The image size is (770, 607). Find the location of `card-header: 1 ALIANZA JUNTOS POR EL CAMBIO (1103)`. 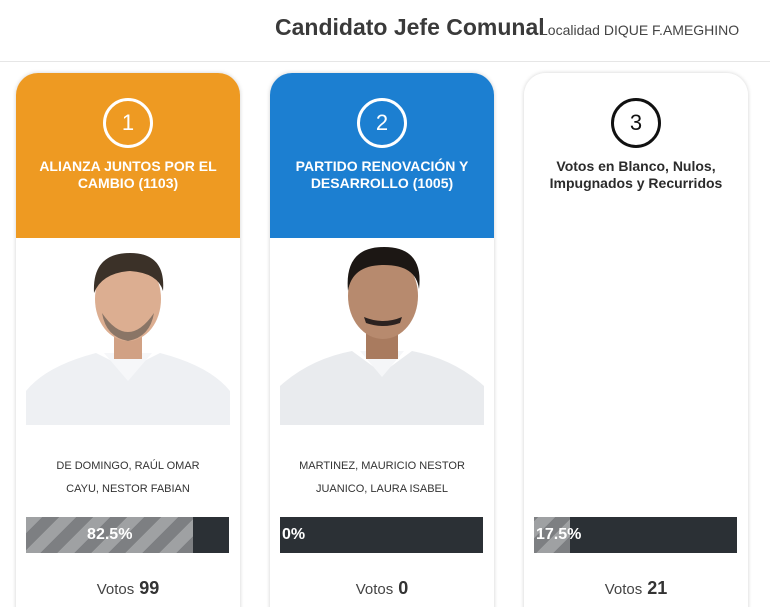

card-header: 1 ALIANZA JUNTOS POR EL CAMBIO (1103) is located at coordinates (128, 155).